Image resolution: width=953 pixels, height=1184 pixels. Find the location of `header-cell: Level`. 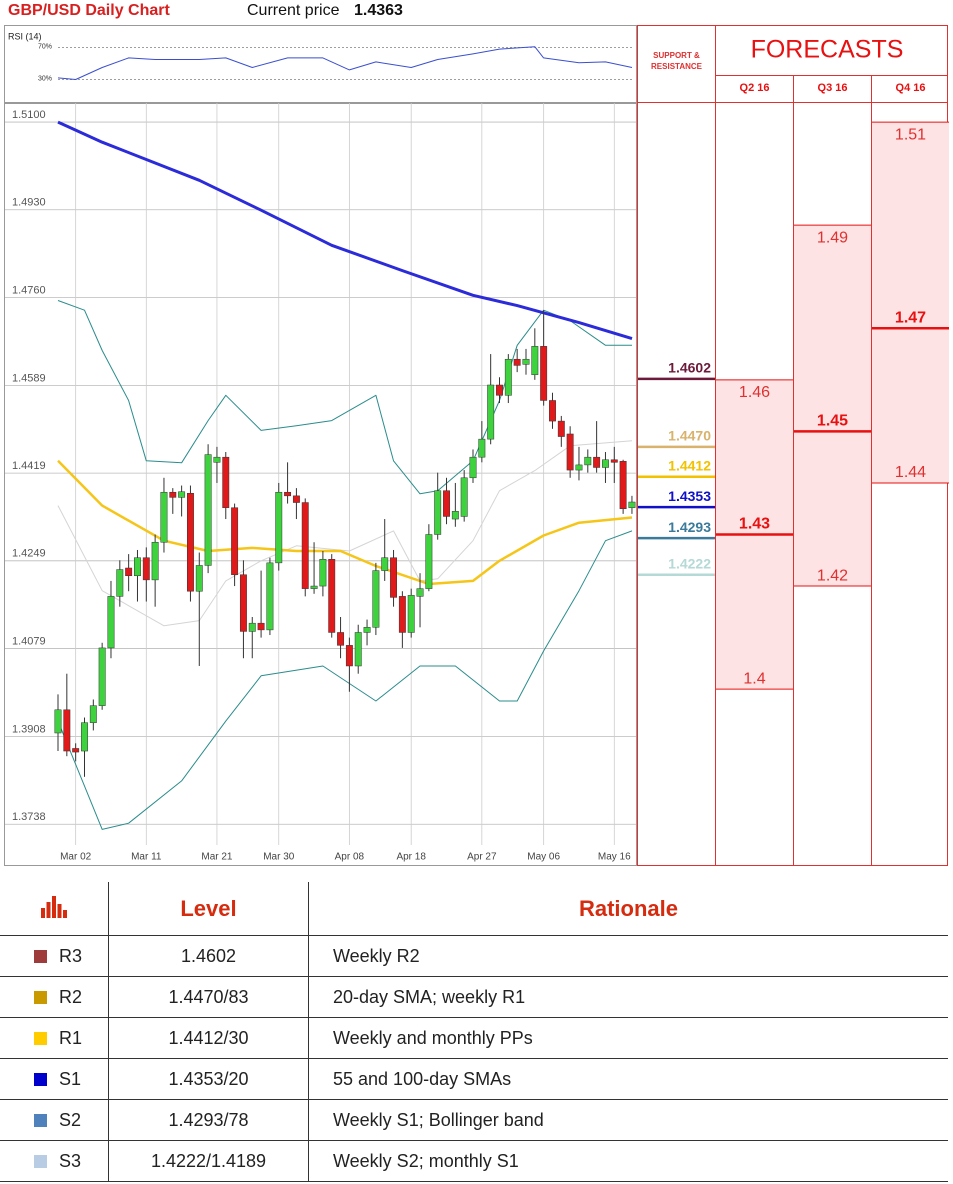

header-cell: Level is located at coordinates (208, 909).